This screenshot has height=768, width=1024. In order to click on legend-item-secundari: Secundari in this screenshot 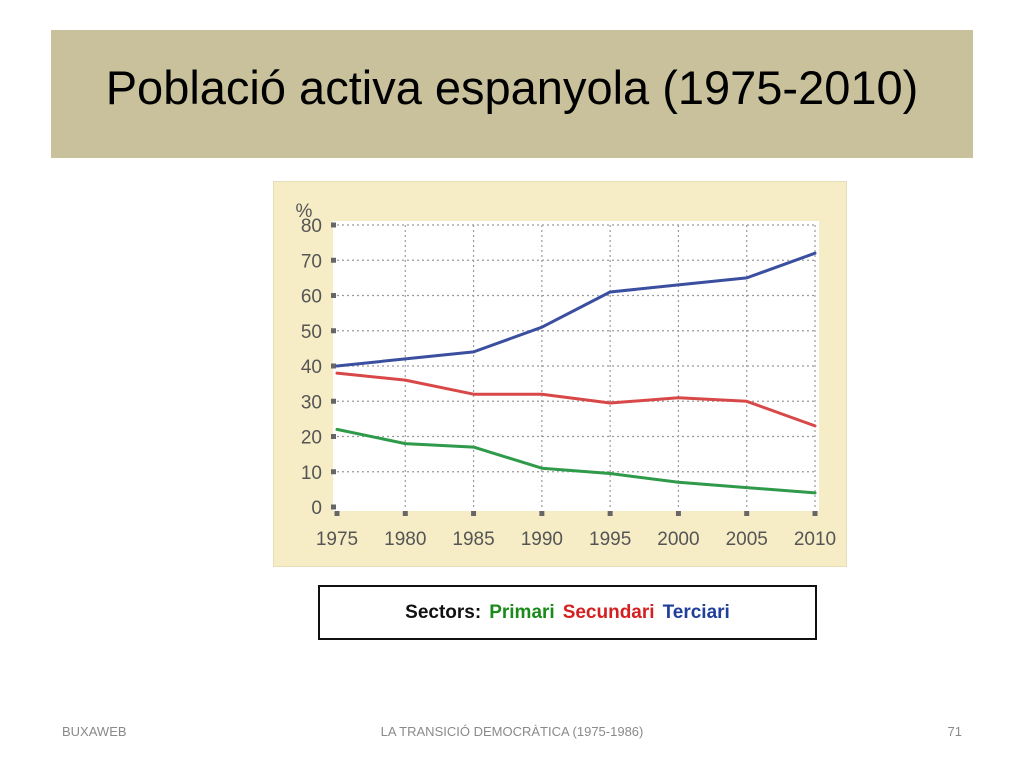, I will do `click(608, 612)`.